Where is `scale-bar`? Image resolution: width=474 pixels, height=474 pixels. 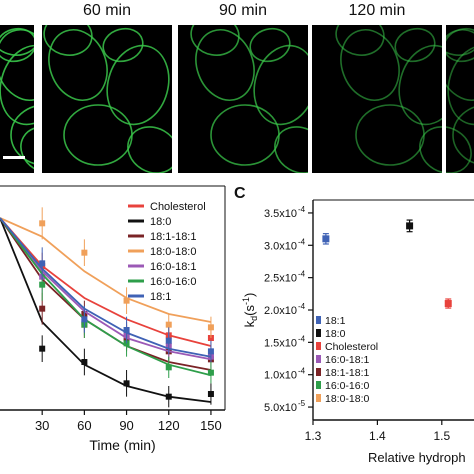
scale-bar is located at coordinates (14, 157).